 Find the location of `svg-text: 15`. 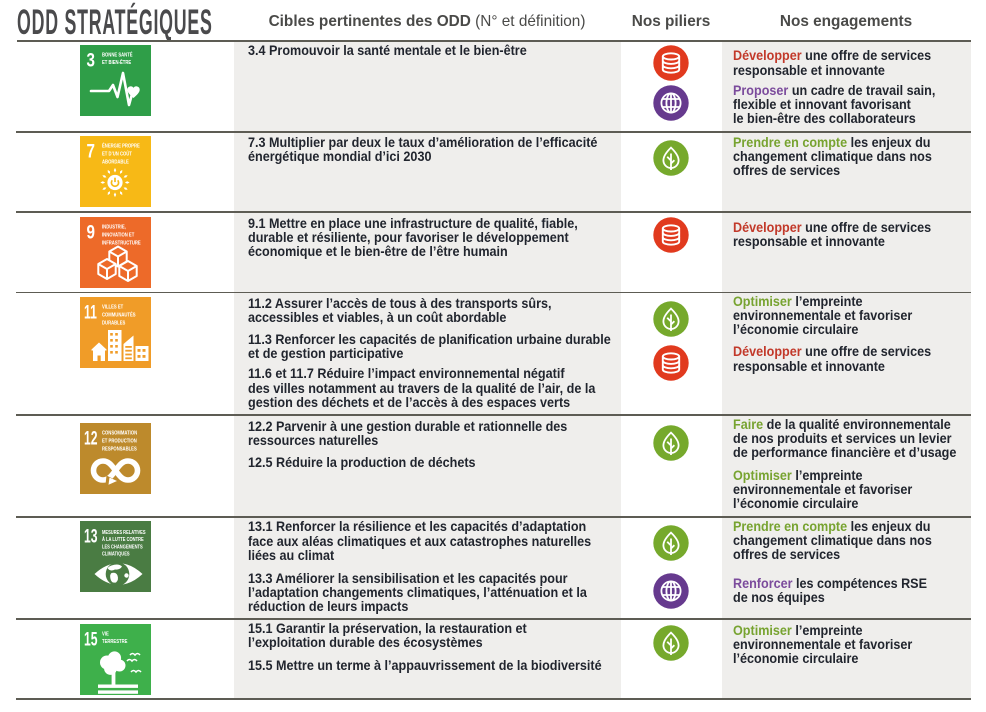

svg-text: 15 is located at coordinates (91, 640).